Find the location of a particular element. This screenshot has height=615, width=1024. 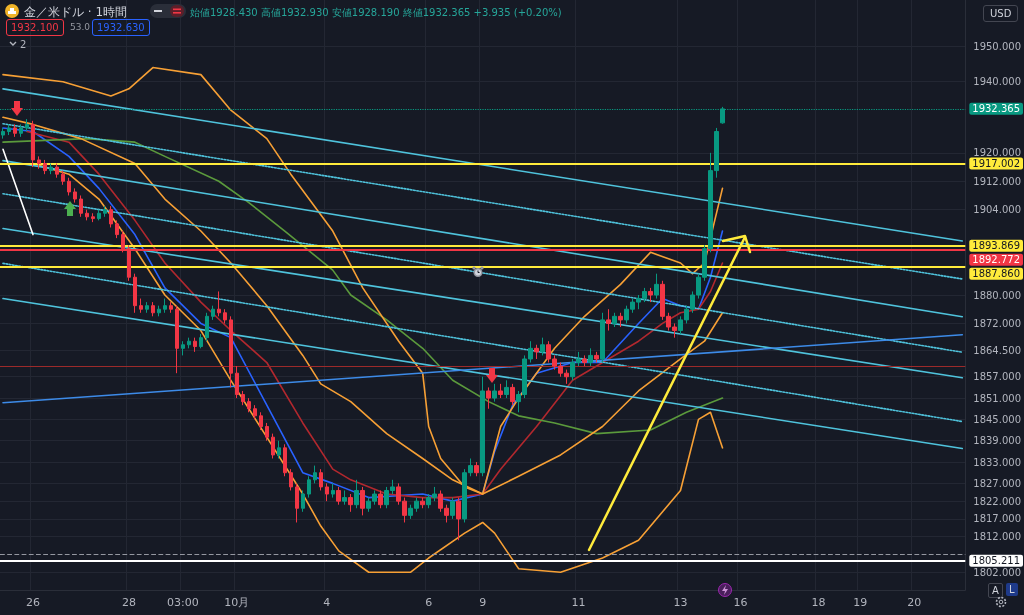

text: 始値1928.430 高値1932.930 安値1928.190 終値1932.365 +3.935 (+0.20%) is located at coordinates (376, 12).